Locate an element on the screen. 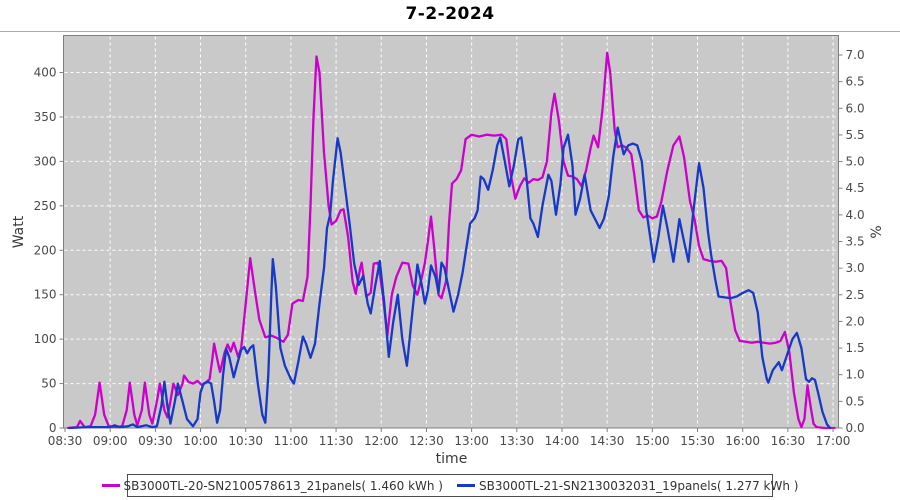 This screenshot has width=900, height=500. x-tick-label: 17:00 is located at coordinates (833, 441).